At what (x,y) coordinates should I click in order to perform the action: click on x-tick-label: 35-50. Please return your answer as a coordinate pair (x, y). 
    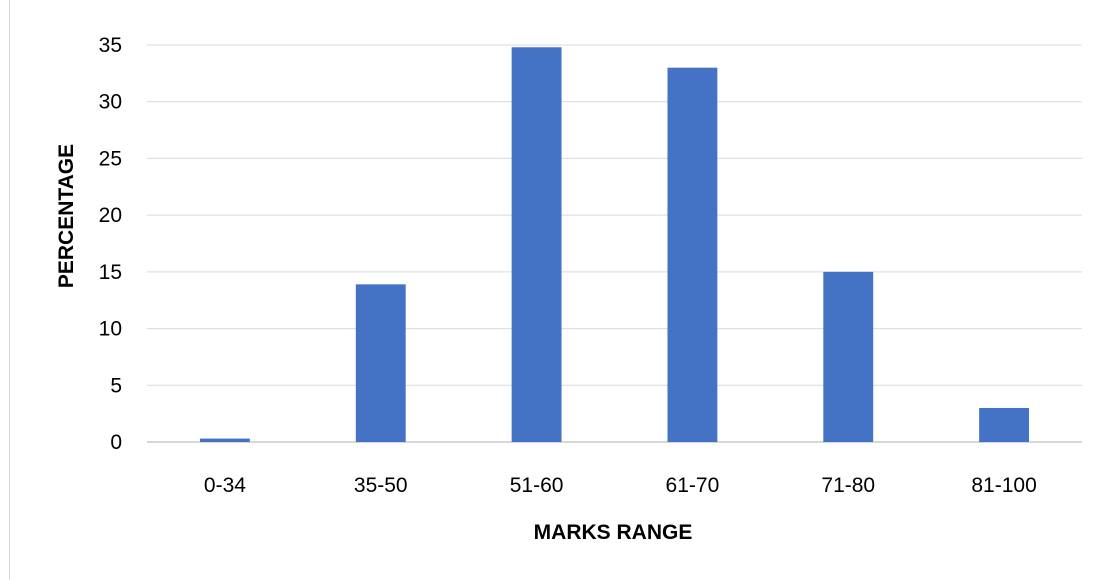
    Looking at the image, I should click on (381, 485).